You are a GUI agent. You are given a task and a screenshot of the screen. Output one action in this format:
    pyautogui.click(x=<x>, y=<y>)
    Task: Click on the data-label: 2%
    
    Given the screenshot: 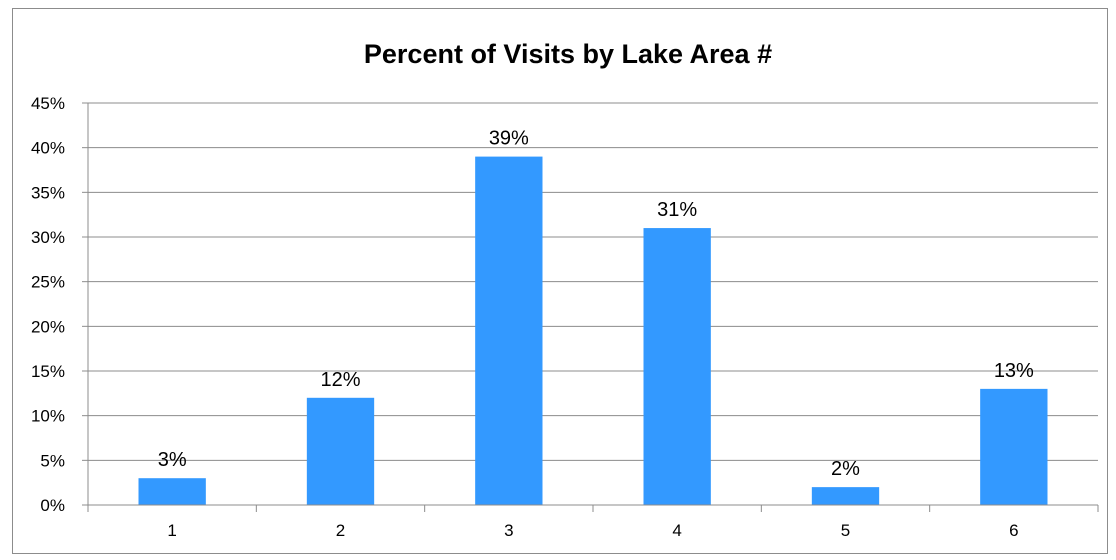 What is the action you would take?
    pyautogui.click(x=845, y=469)
    